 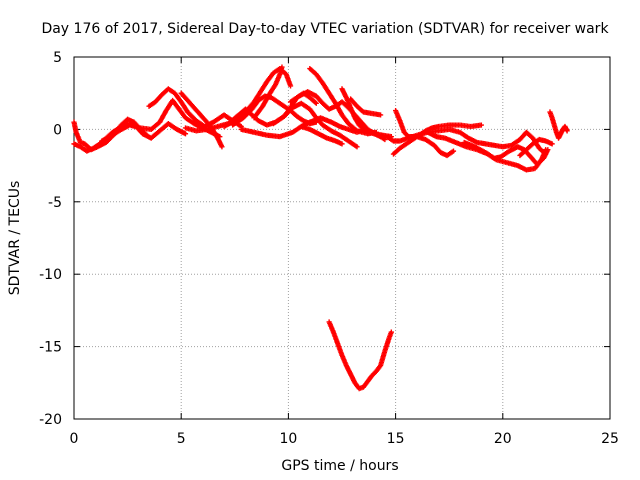 What do you see at coordinates (610, 439) in the screenshot?
I see `x-tick-label: 25` at bounding box center [610, 439].